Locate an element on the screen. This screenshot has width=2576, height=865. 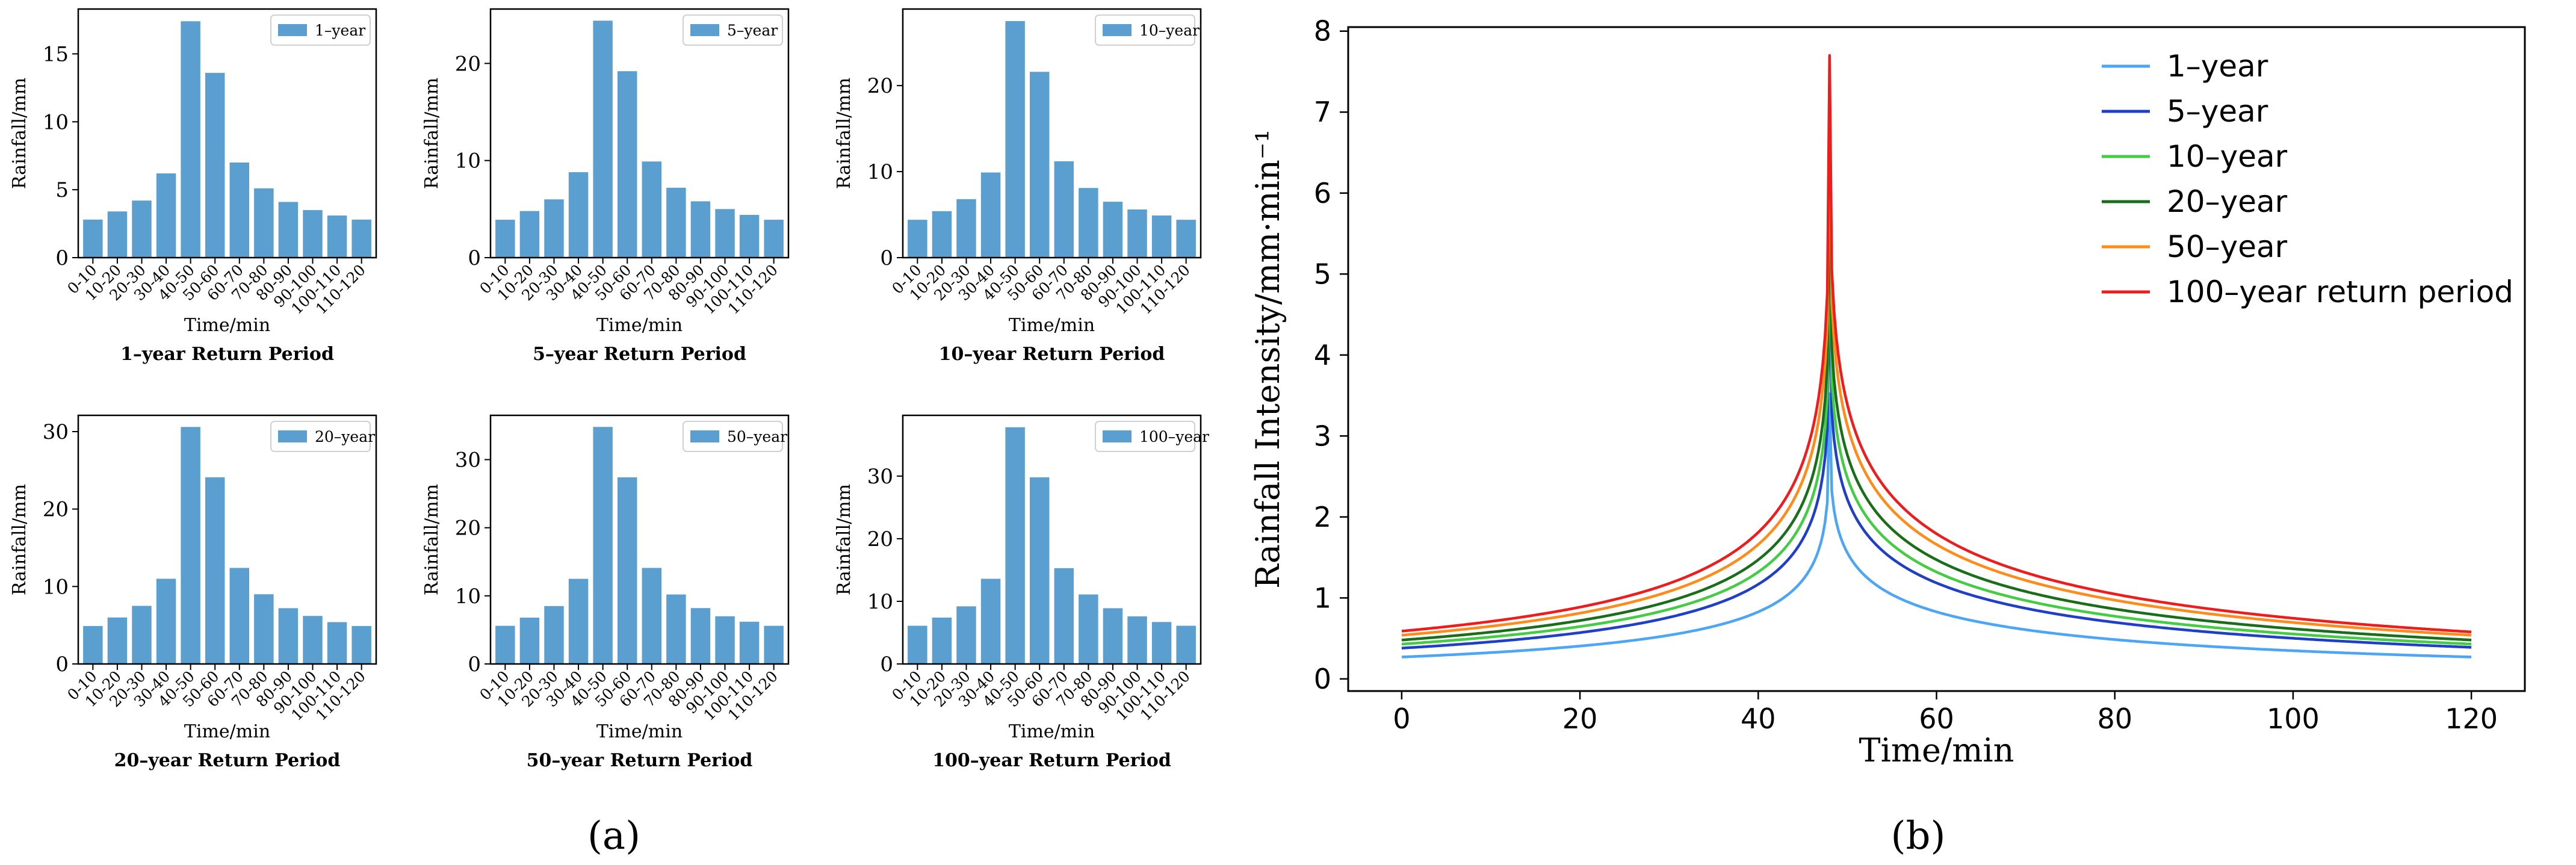
chart-title: 100–year Return Period is located at coordinates (1051, 760).